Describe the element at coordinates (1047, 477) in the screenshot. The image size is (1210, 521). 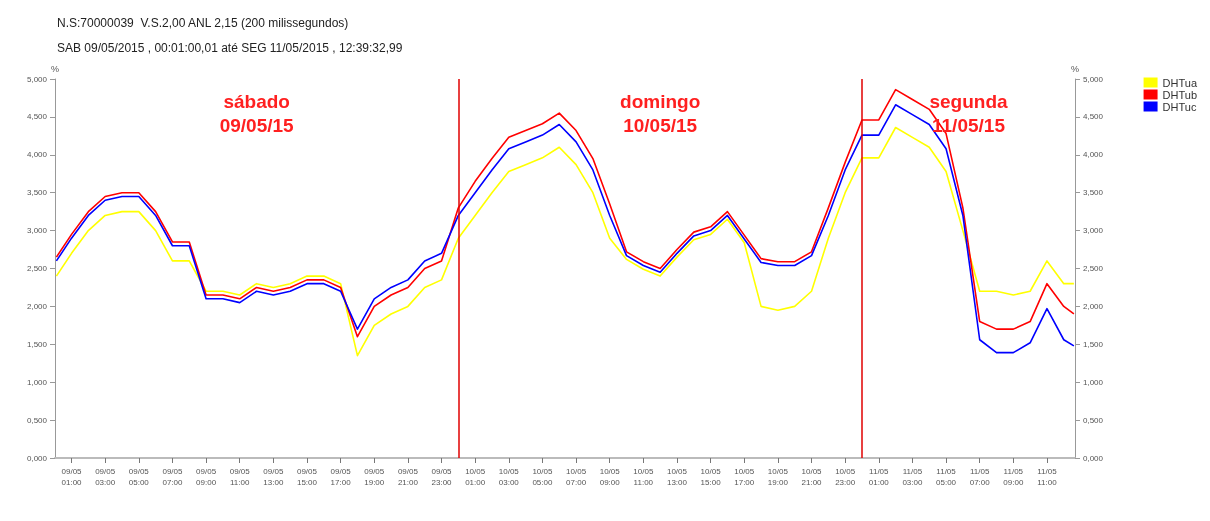
I see `x-tick-label: 11/05 11:00` at that location.